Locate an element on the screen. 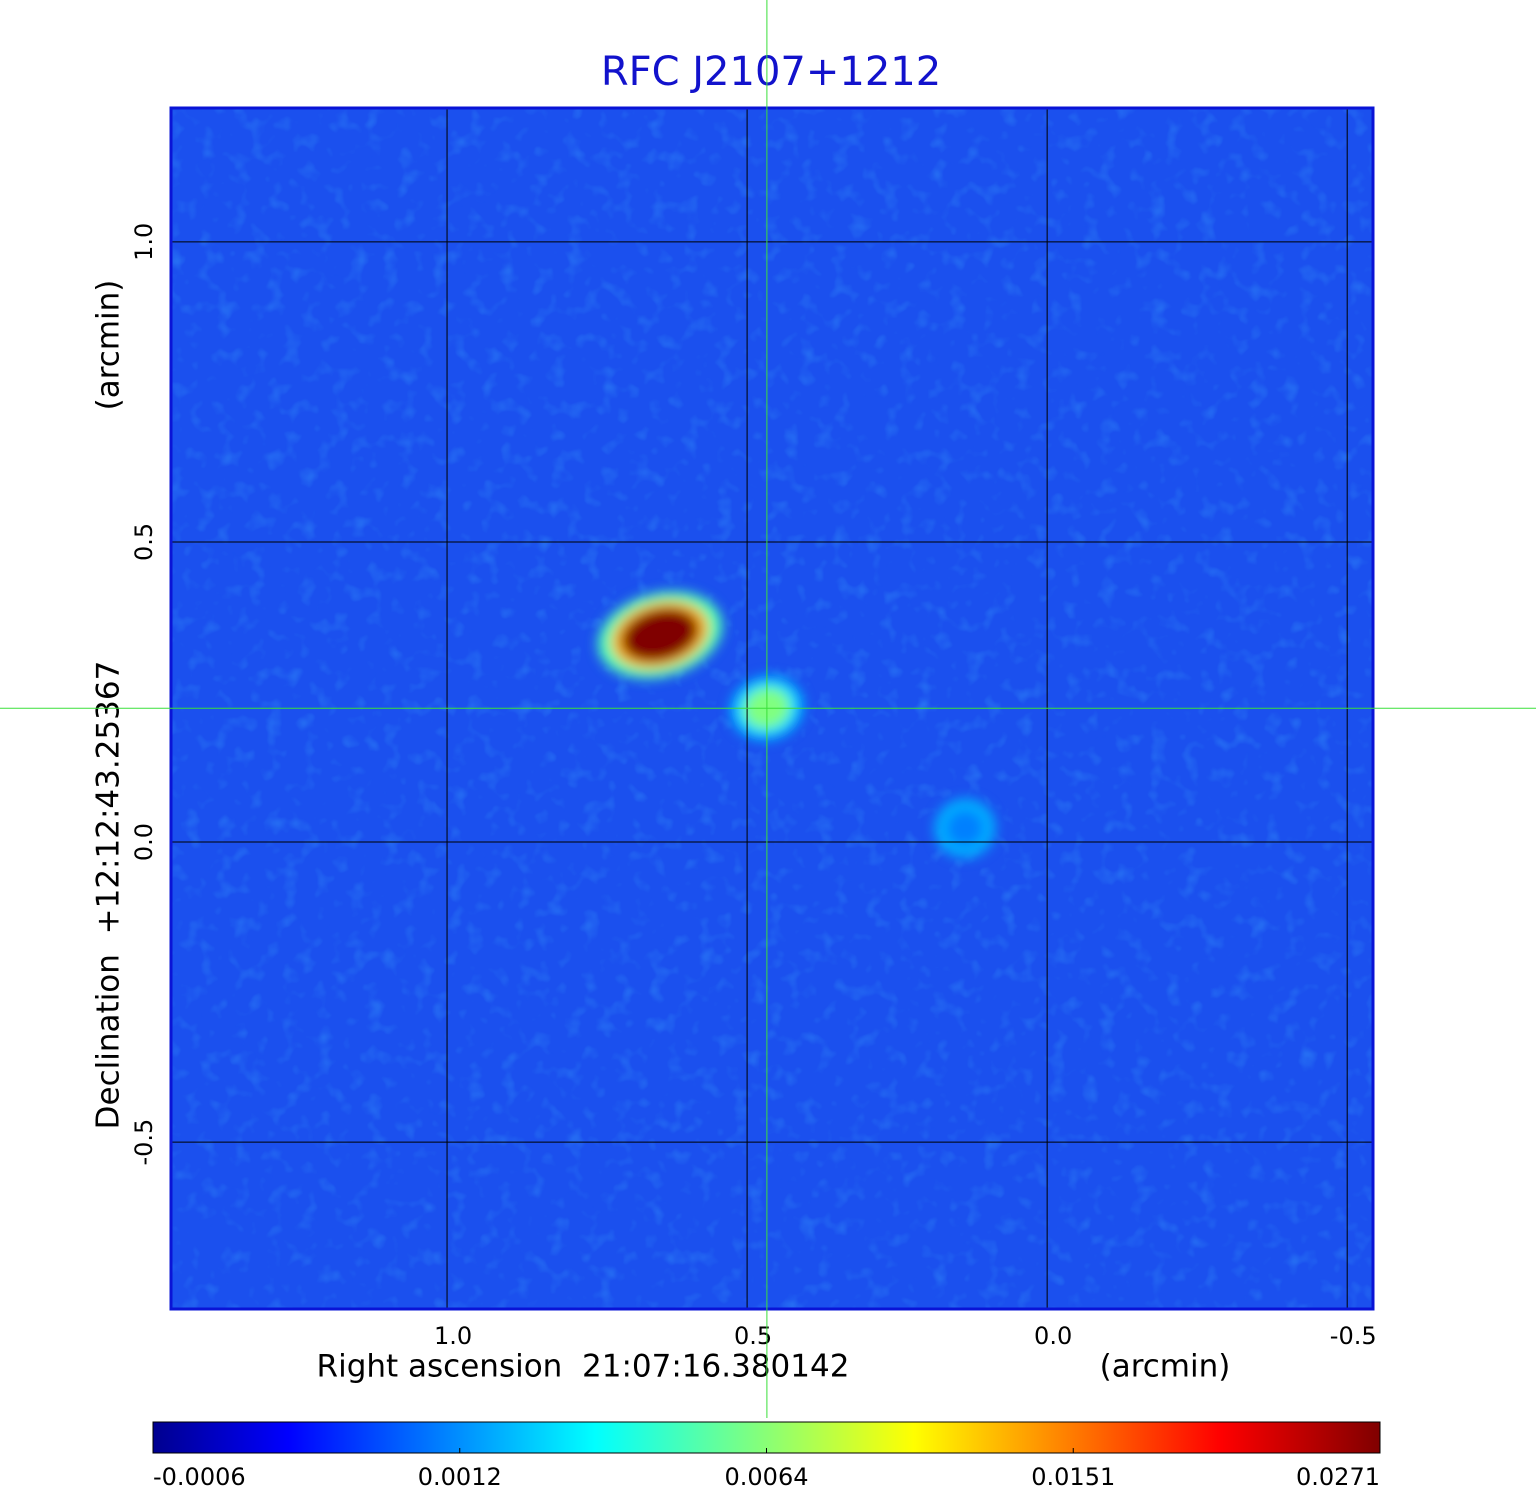  x-tick-label: 0.0 is located at coordinates (1053, 1336).